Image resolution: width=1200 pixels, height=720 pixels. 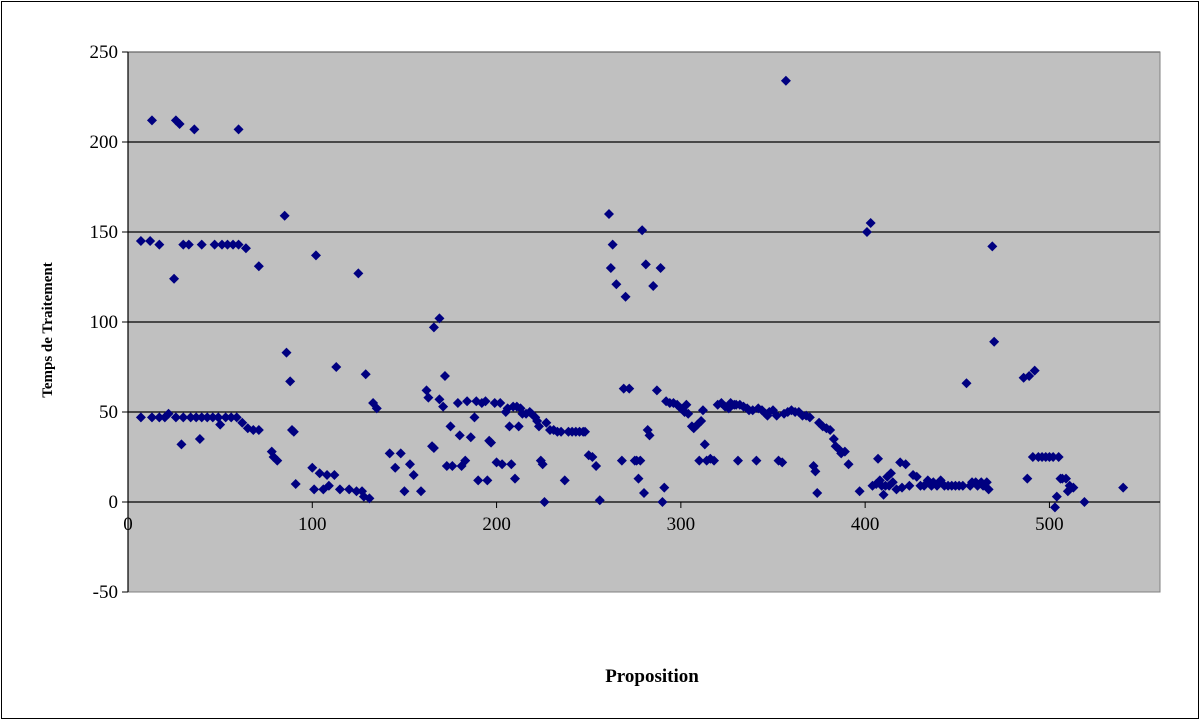 I want to click on y-tick-label: 150, so click(x=104, y=232).